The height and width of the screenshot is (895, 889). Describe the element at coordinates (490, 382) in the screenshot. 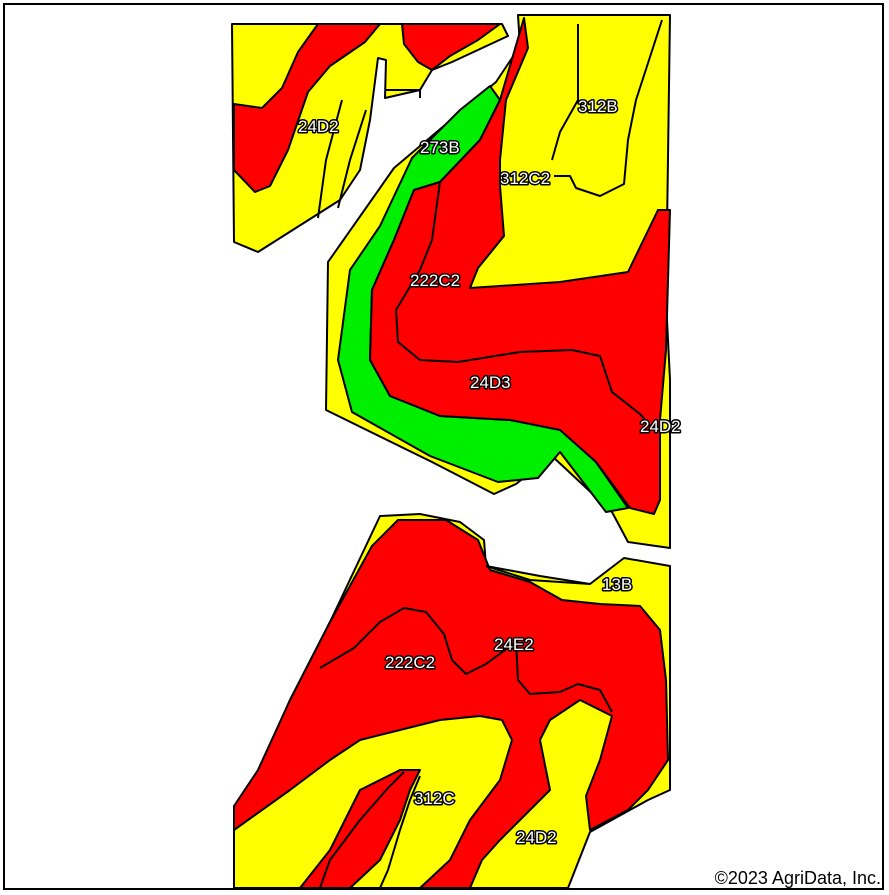

I see `soil-label-24D3: 24D3` at that location.